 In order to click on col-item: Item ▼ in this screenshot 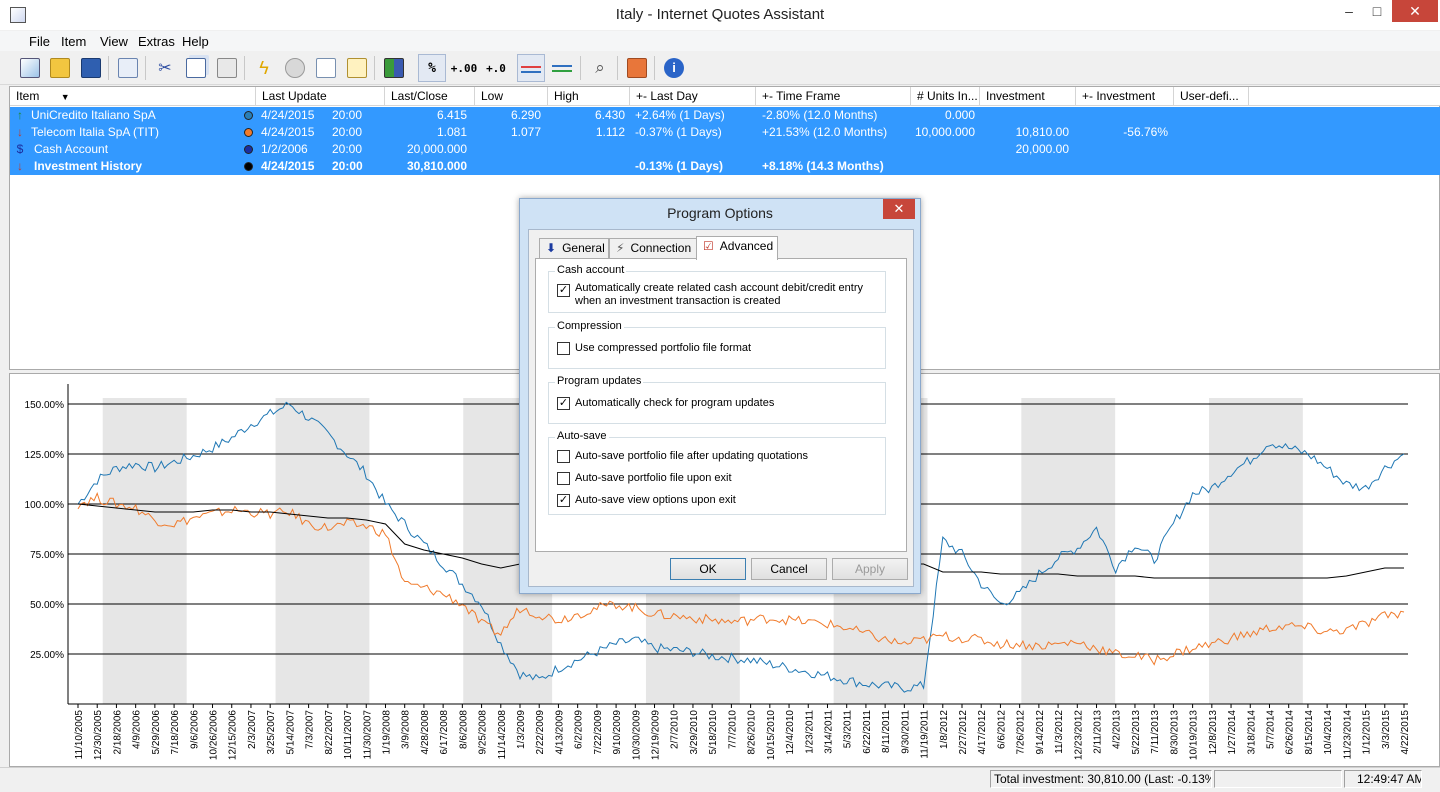, I will do `click(133, 96)`.